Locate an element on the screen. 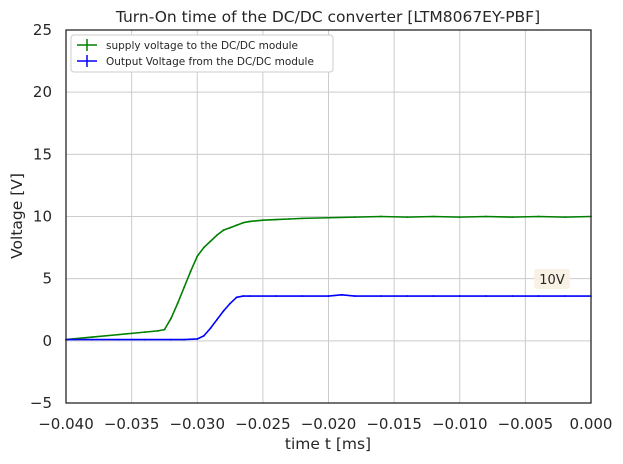 The width and height of the screenshot is (623, 464). annotation-background is located at coordinates (552, 279).